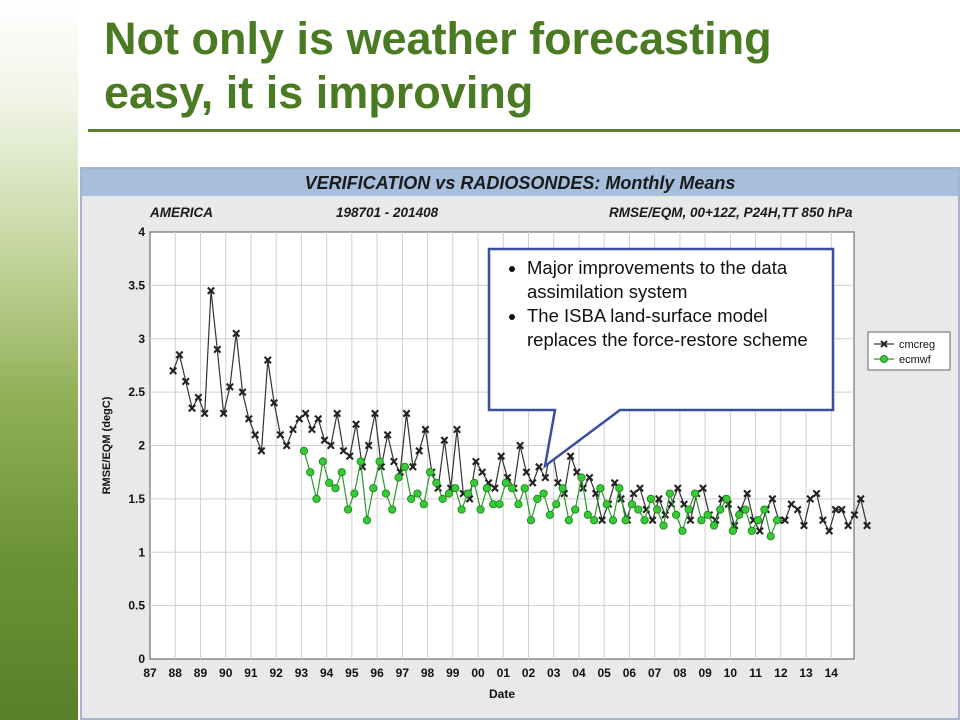 The height and width of the screenshot is (720, 960). I want to click on x-tick-label: 10, so click(731, 673).